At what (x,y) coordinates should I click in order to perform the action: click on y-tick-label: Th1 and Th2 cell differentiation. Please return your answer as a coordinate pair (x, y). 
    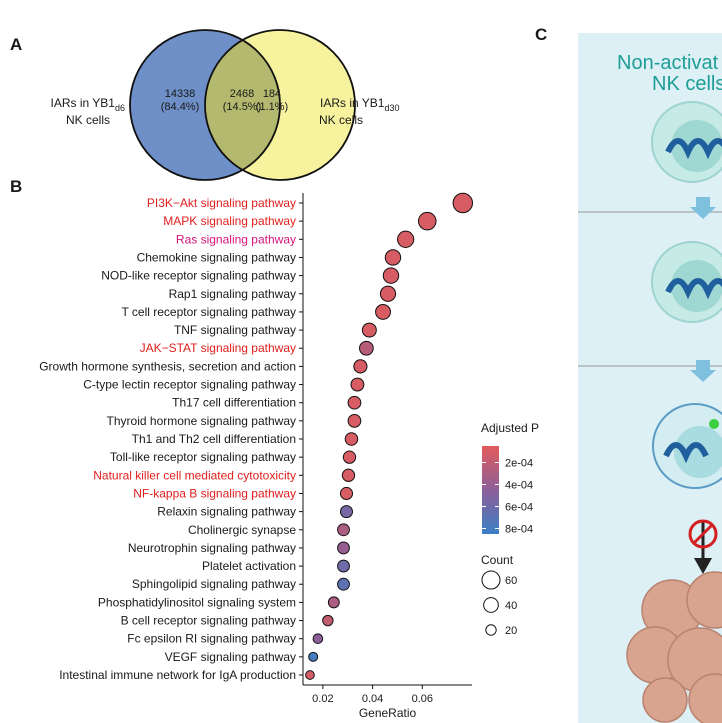
    Looking at the image, I should click on (214, 439).